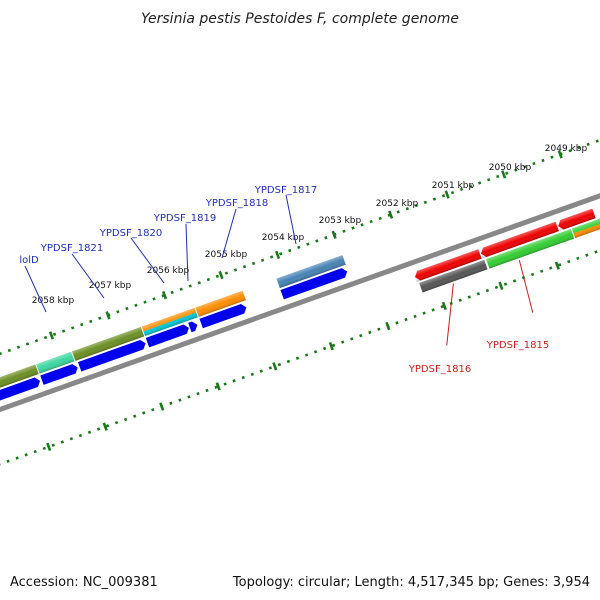 Image resolution: width=600 pixels, height=600 pixels. Describe the element at coordinates (84, 582) in the screenshot. I see `accession-text: Accession: NC_009381` at that location.